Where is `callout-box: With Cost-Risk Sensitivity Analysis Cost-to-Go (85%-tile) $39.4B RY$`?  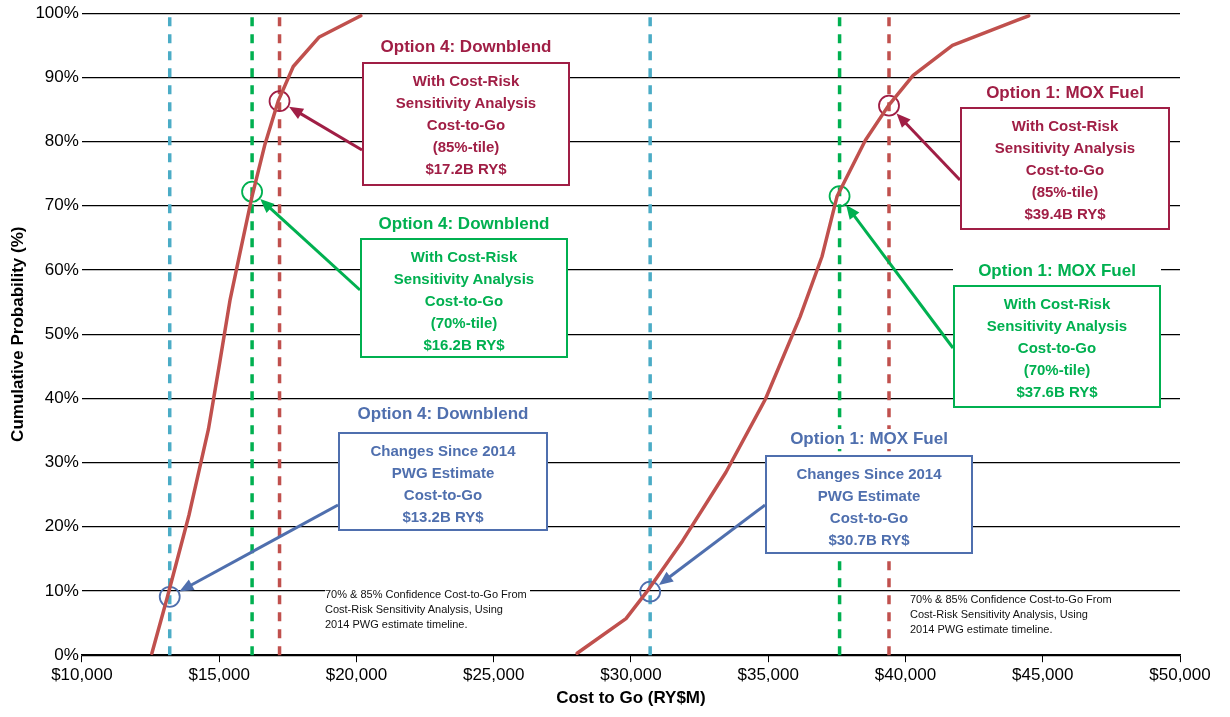 callout-box: With Cost-Risk Sensitivity Analysis Cost-to-Go (85%-tile) $39.4B RY$ is located at coordinates (1065, 168).